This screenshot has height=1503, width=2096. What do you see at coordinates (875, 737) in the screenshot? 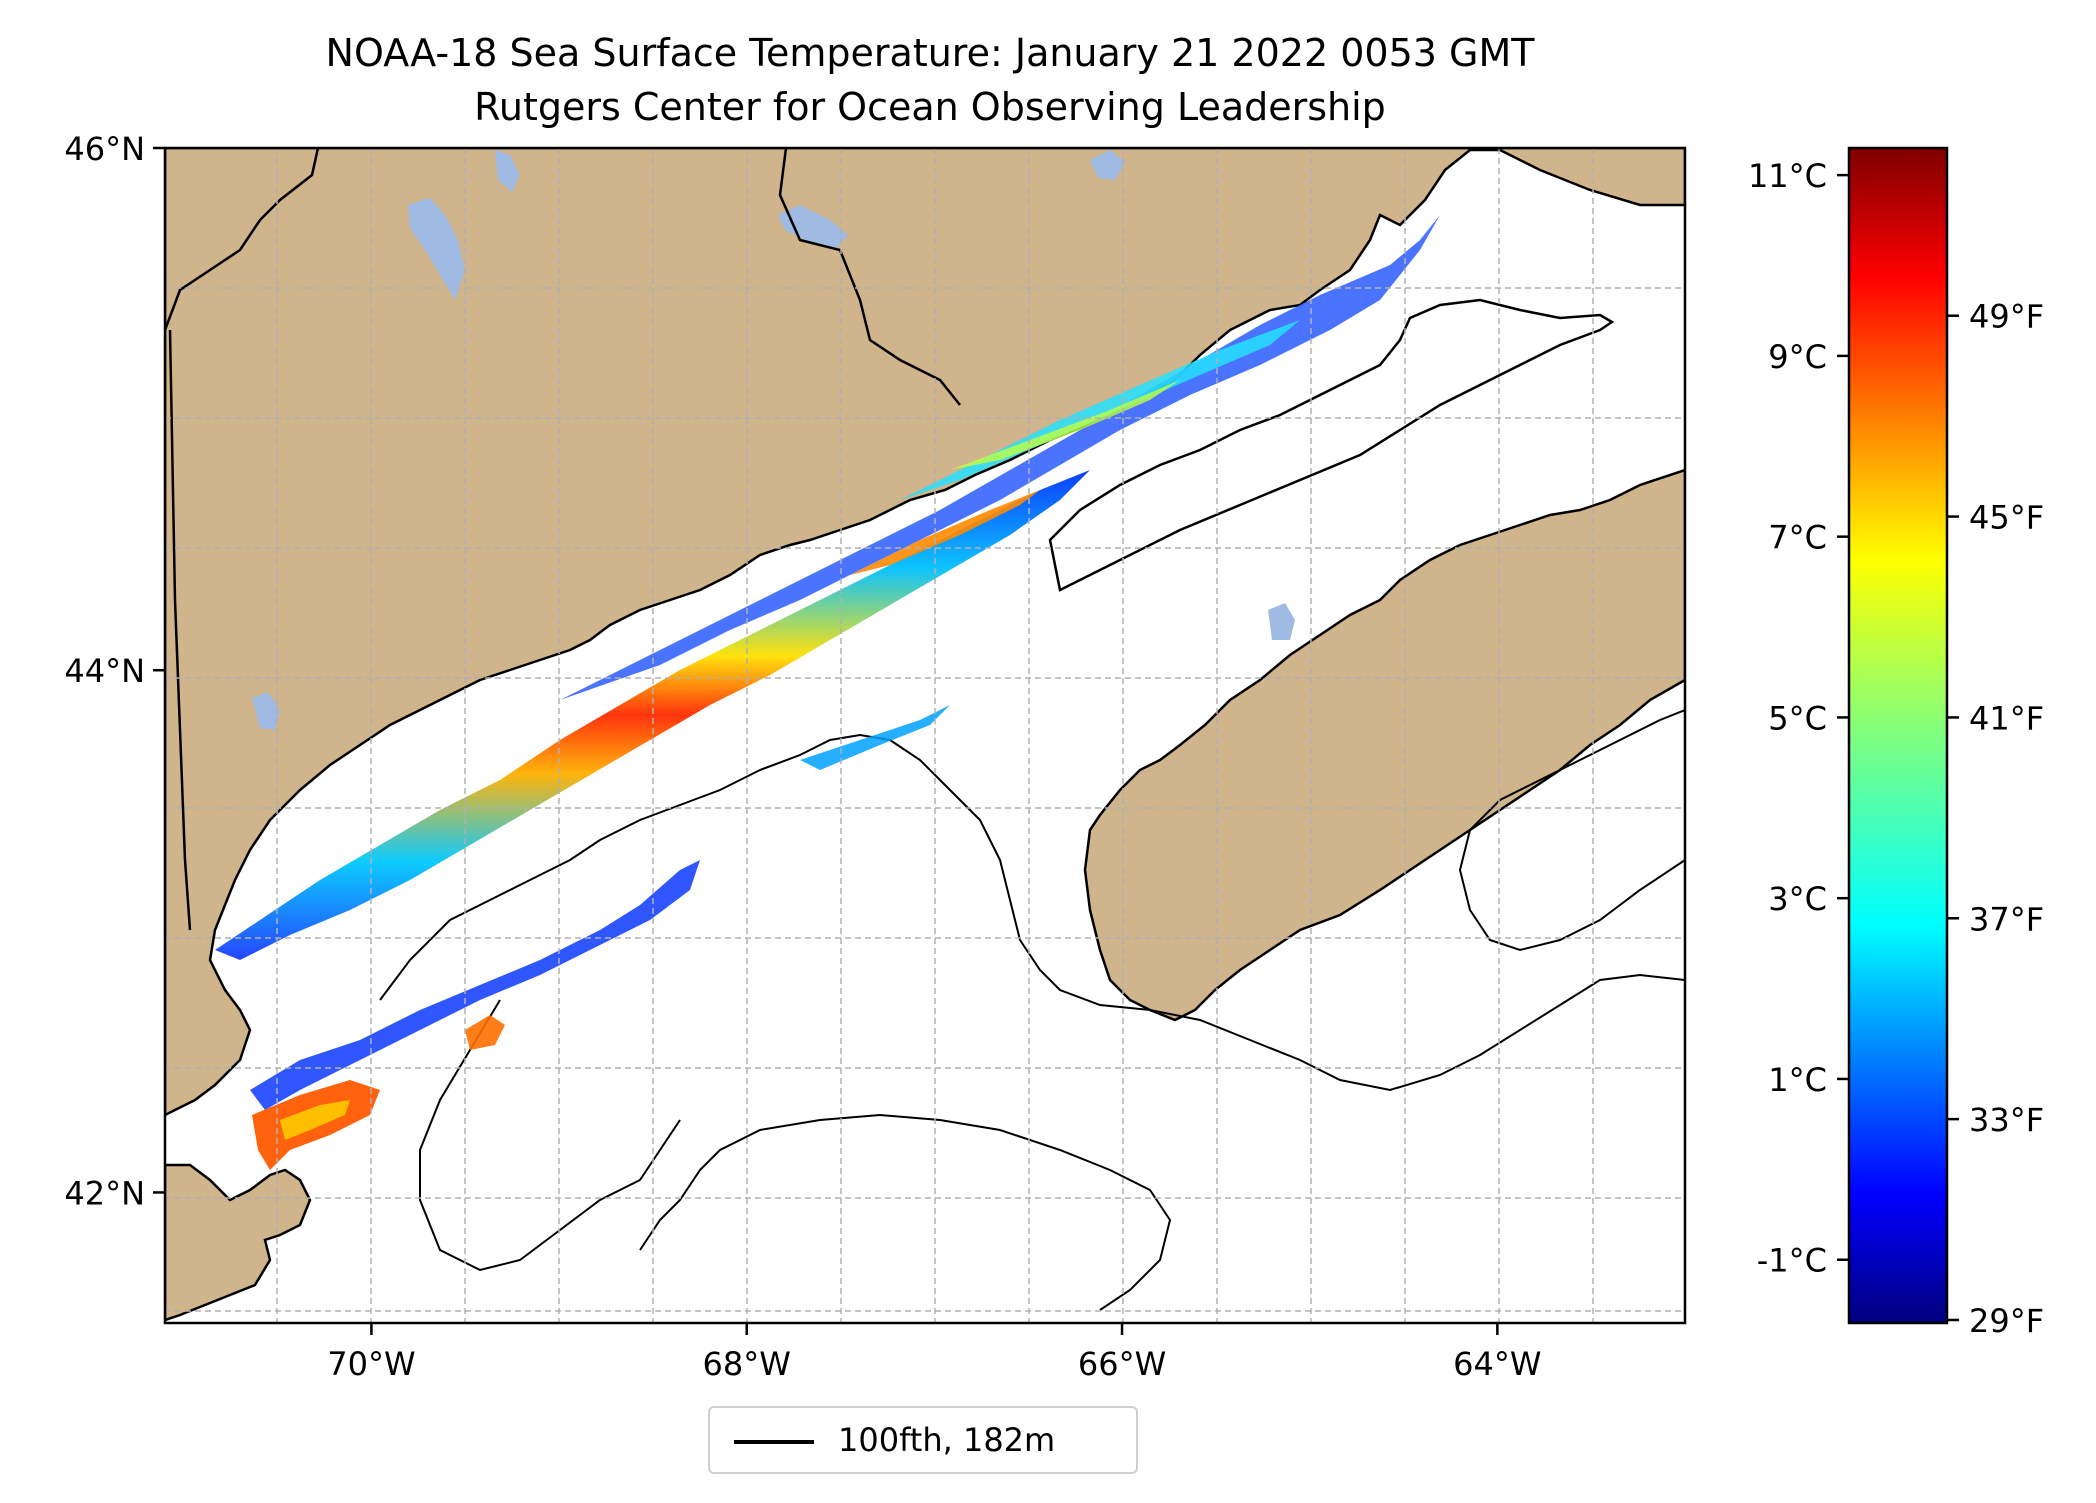
I see `sst-lower-patch` at bounding box center [875, 737].